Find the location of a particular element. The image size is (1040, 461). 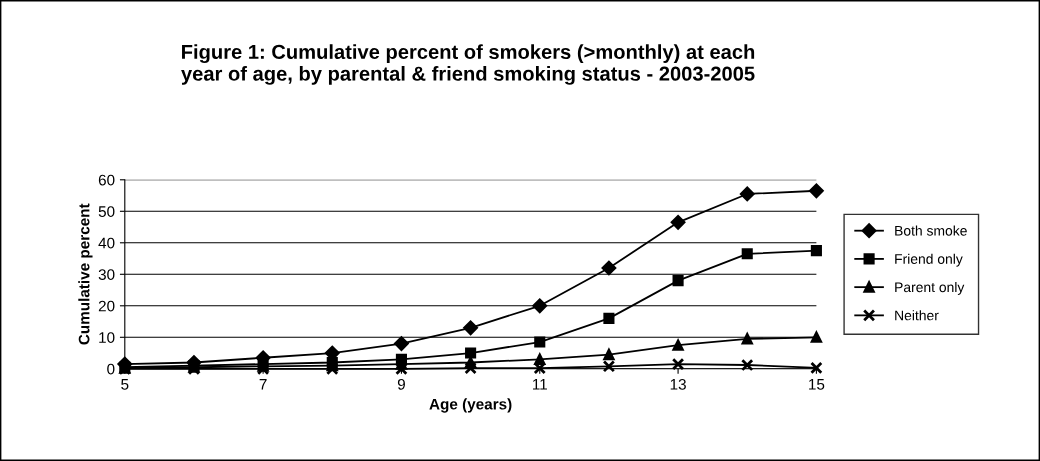

y-tick-label: 50 is located at coordinates (106, 211).